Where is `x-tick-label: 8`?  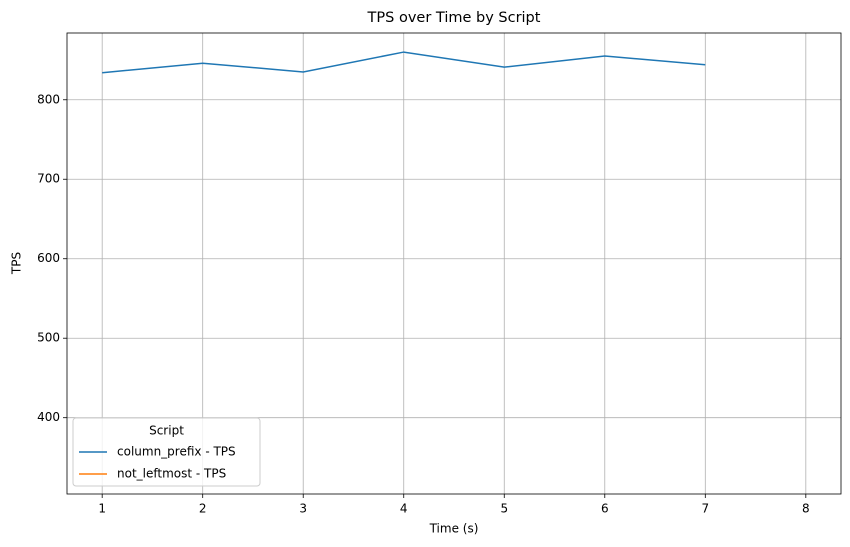
x-tick-label: 8 is located at coordinates (806, 509).